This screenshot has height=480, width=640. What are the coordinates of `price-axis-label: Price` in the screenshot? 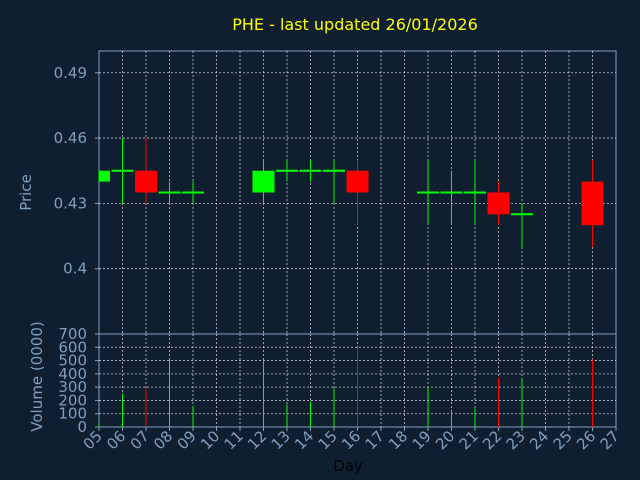 It's located at (26, 192).